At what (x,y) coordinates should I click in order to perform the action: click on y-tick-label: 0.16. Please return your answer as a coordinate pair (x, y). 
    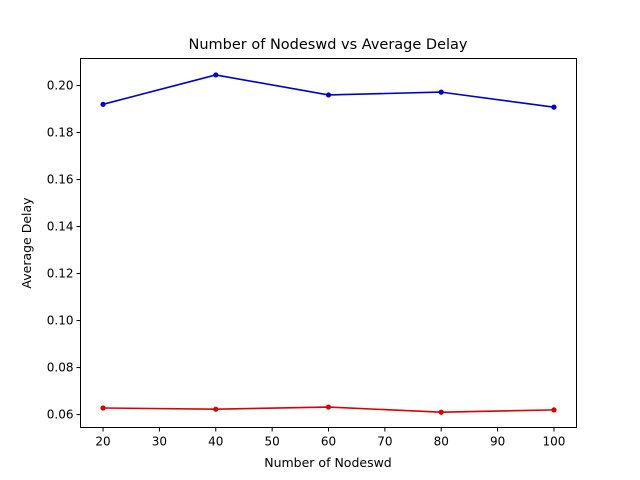
    Looking at the image, I should click on (60, 180).